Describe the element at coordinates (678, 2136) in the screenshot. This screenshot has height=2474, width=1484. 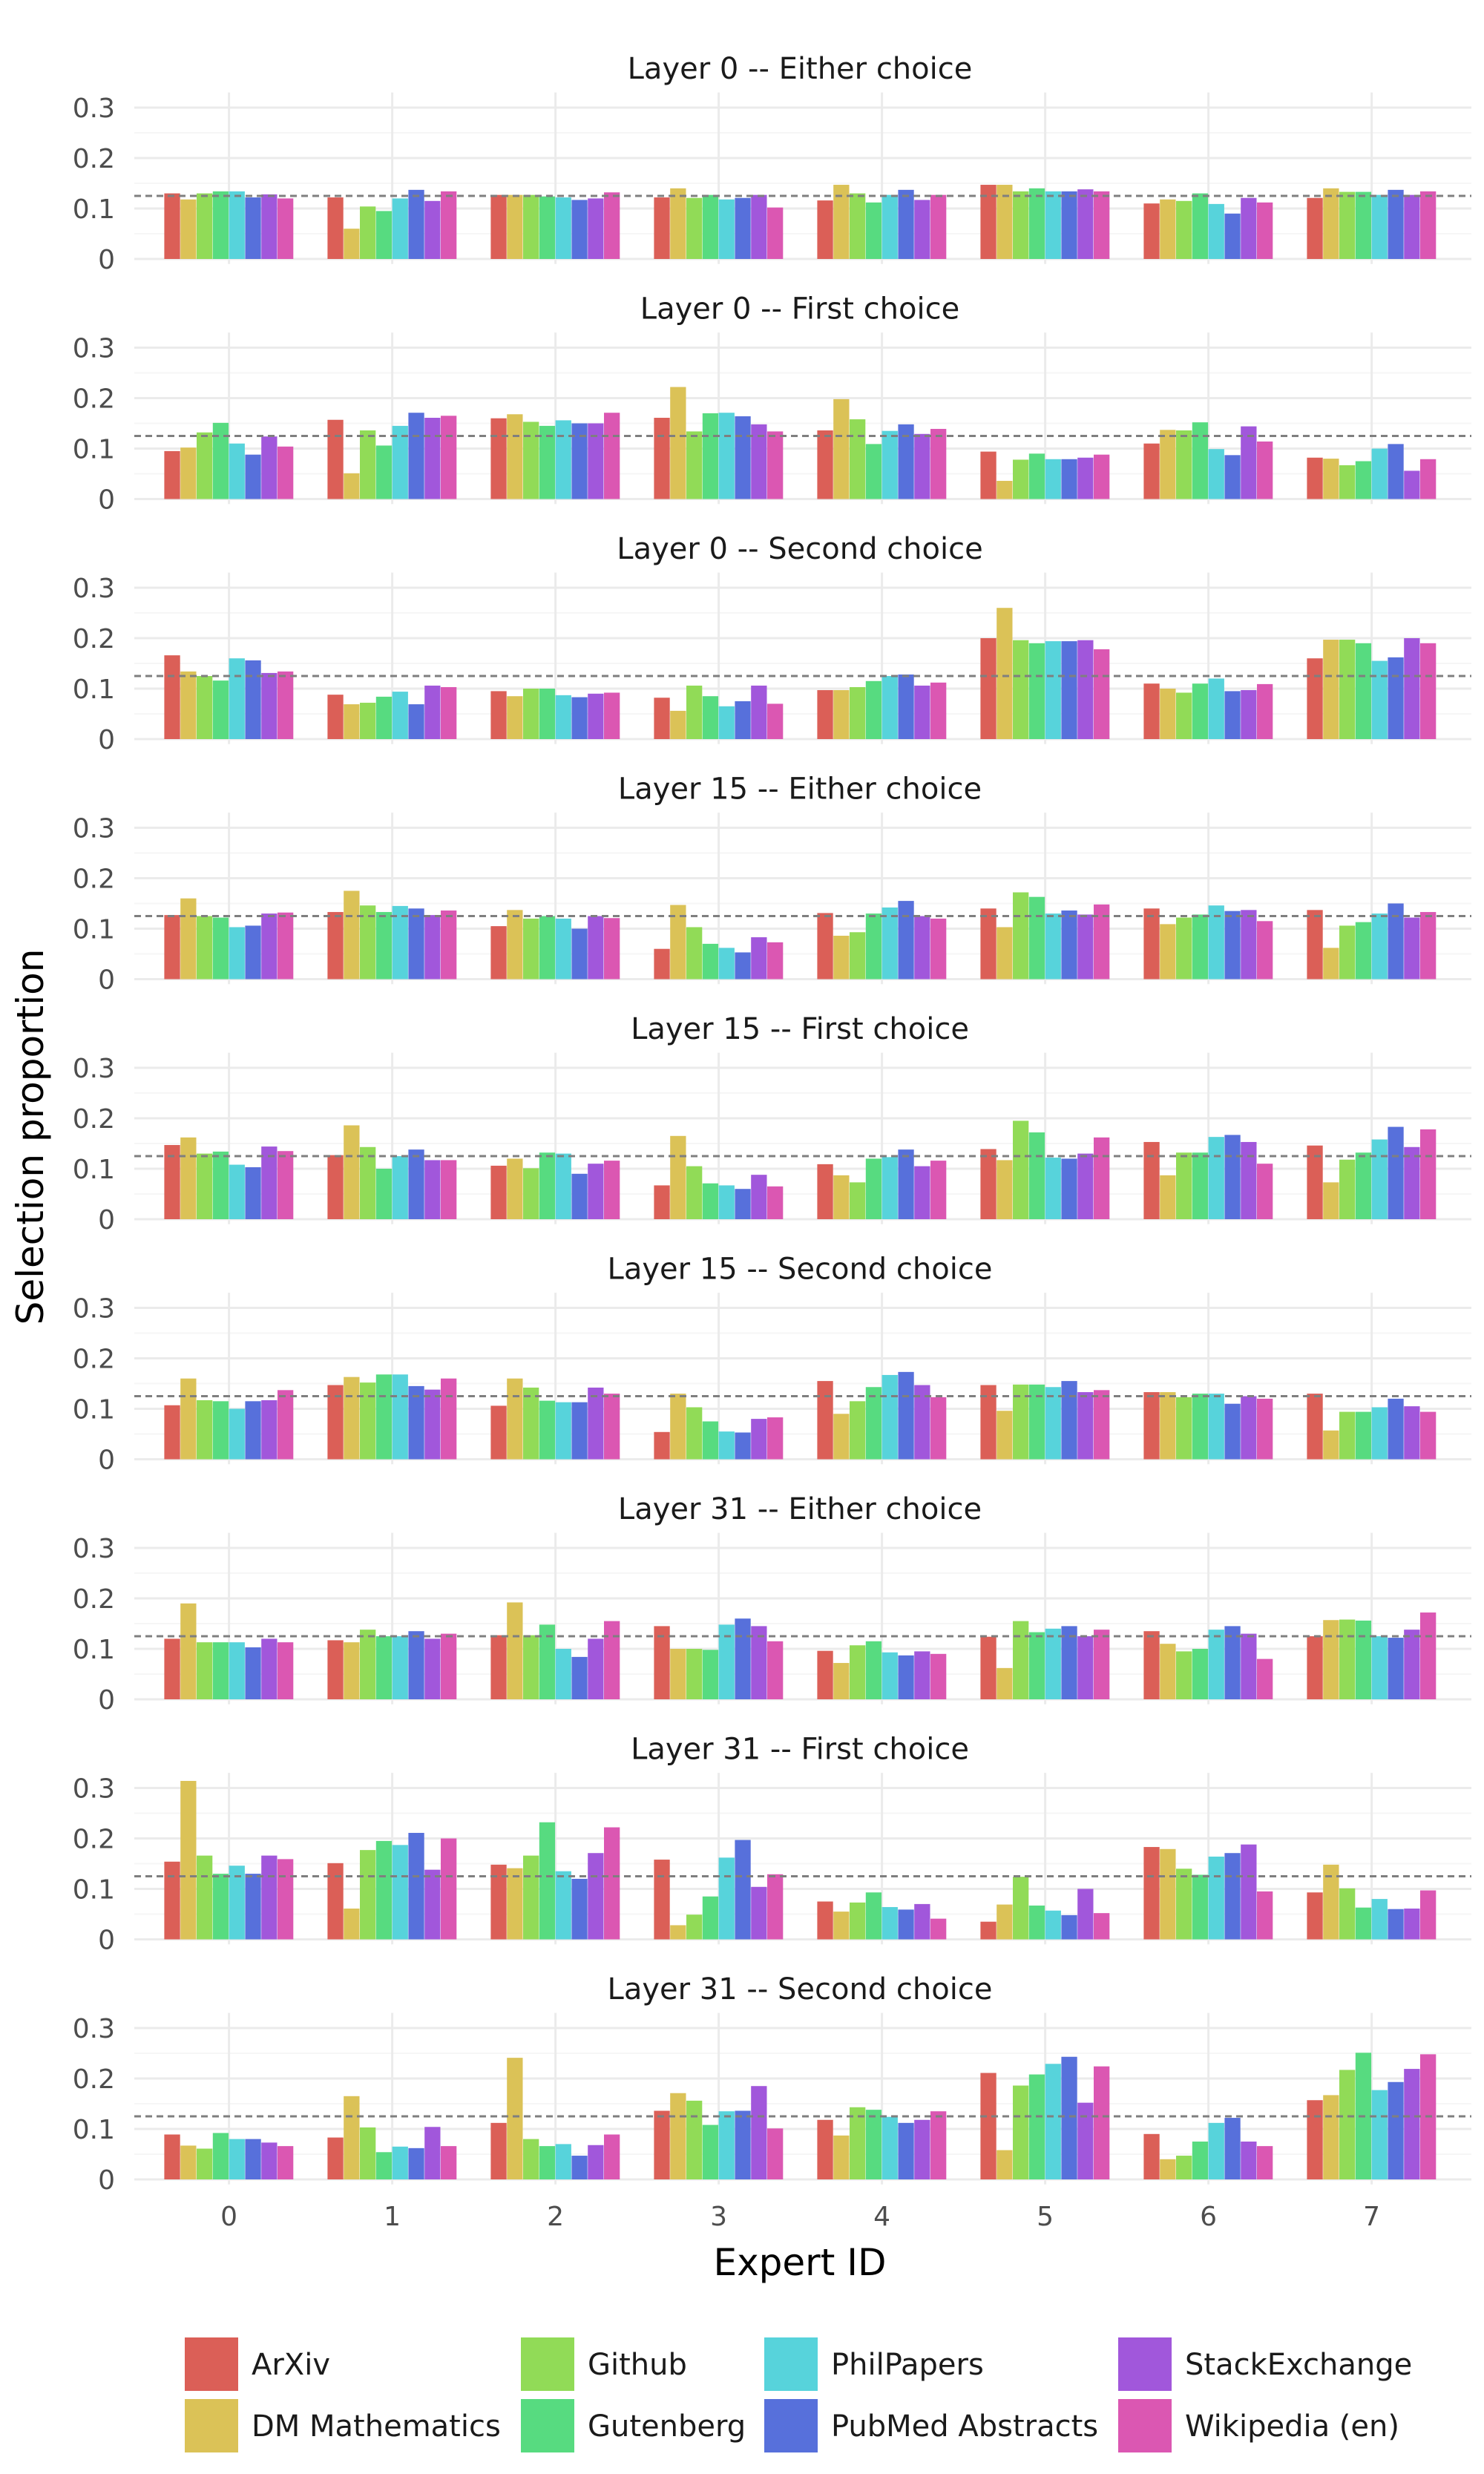
I see `bar-expert-3-dm-mathematics` at that location.